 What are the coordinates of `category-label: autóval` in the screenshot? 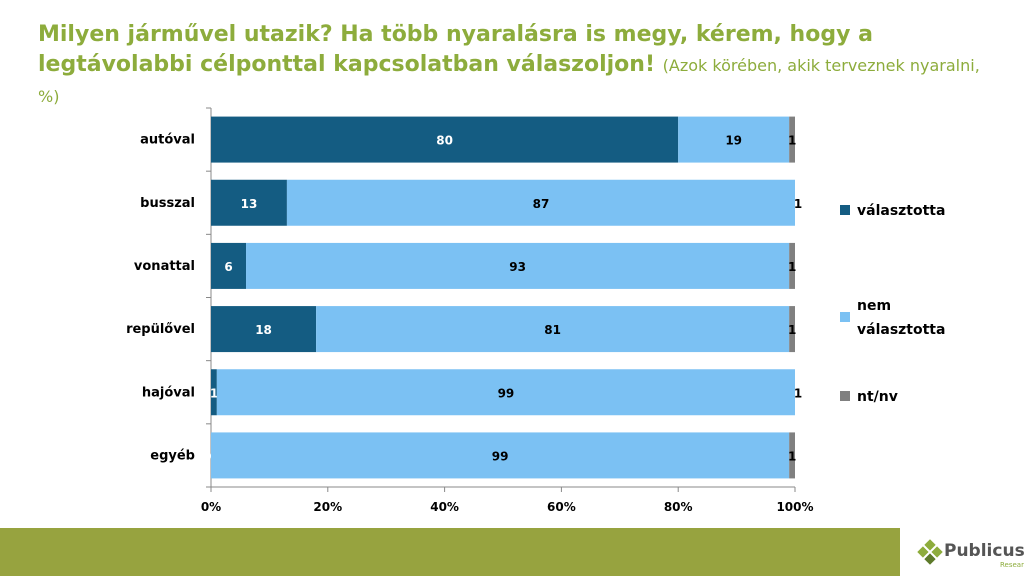 It's located at (167, 140).